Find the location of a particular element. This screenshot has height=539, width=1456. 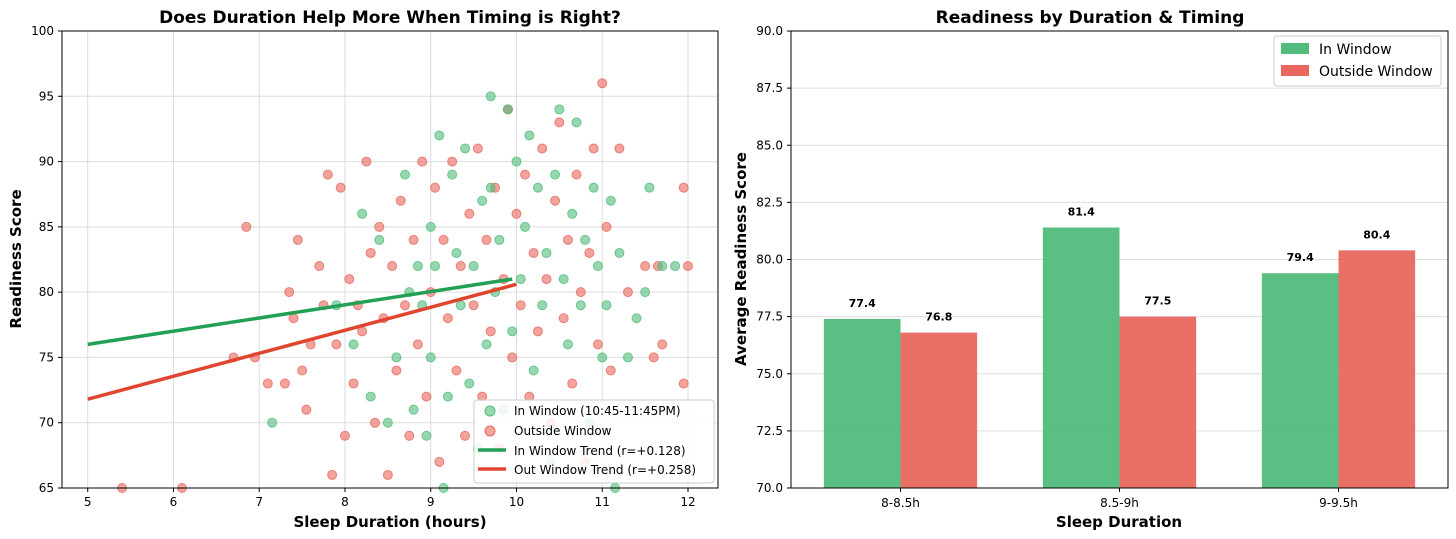

bar-x-tick-label: 8-8.5h is located at coordinates (900, 503).